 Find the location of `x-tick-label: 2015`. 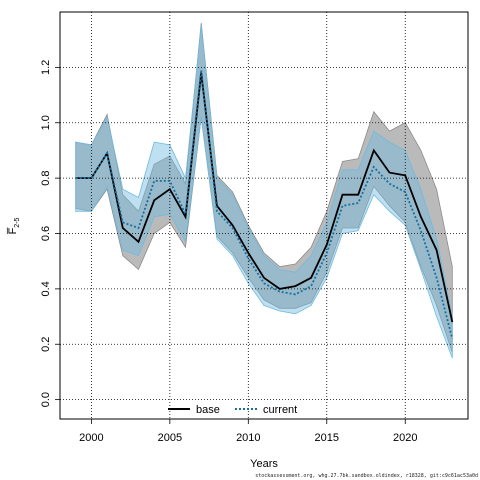

x-tick-label: 2015 is located at coordinates (327, 438).